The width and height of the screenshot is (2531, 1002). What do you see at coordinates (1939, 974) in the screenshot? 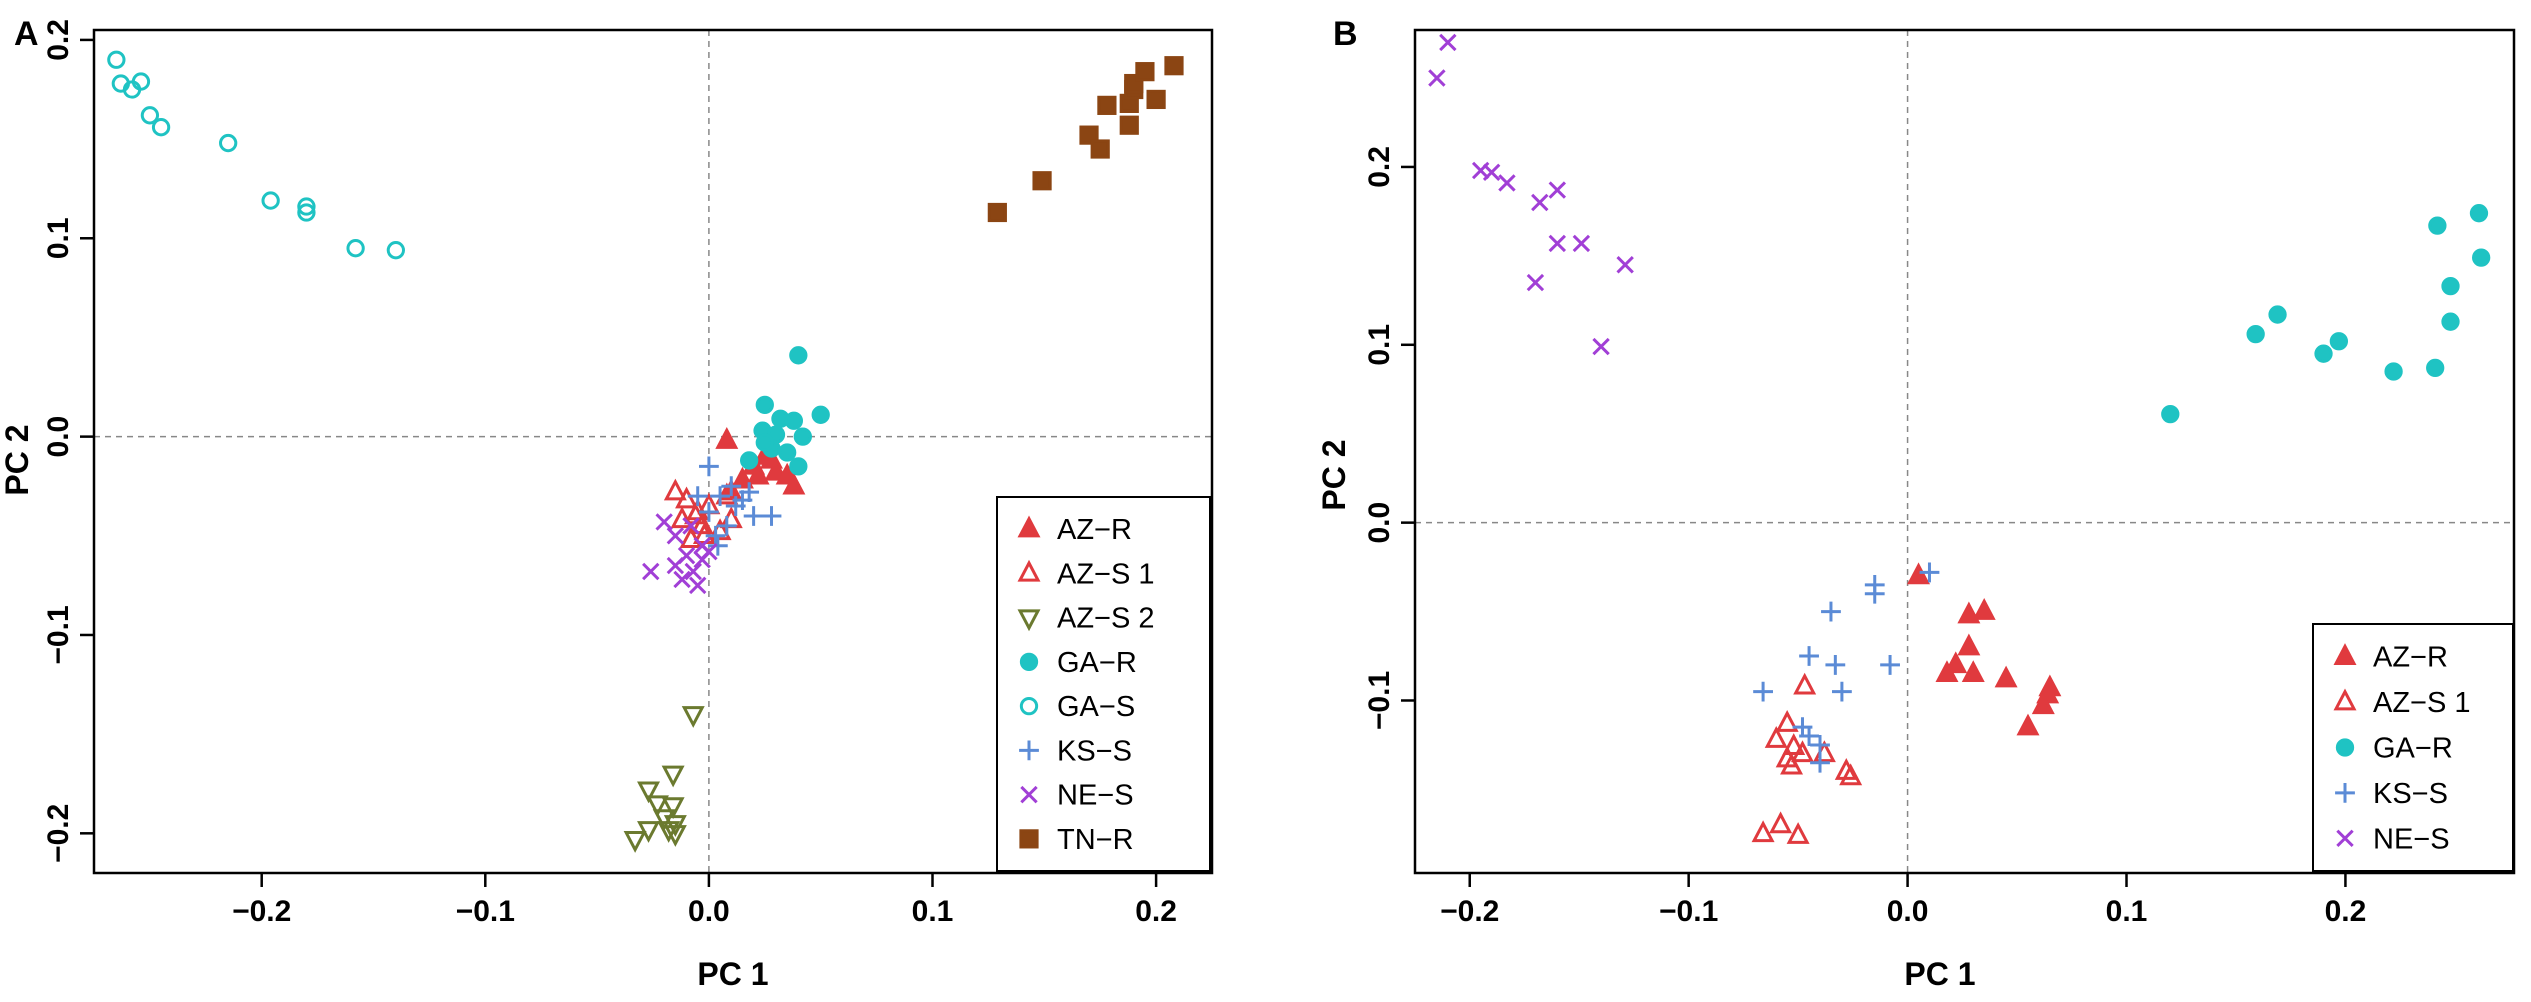
I see `panel-b-x-axis-title: PC 1` at bounding box center [1939, 974].